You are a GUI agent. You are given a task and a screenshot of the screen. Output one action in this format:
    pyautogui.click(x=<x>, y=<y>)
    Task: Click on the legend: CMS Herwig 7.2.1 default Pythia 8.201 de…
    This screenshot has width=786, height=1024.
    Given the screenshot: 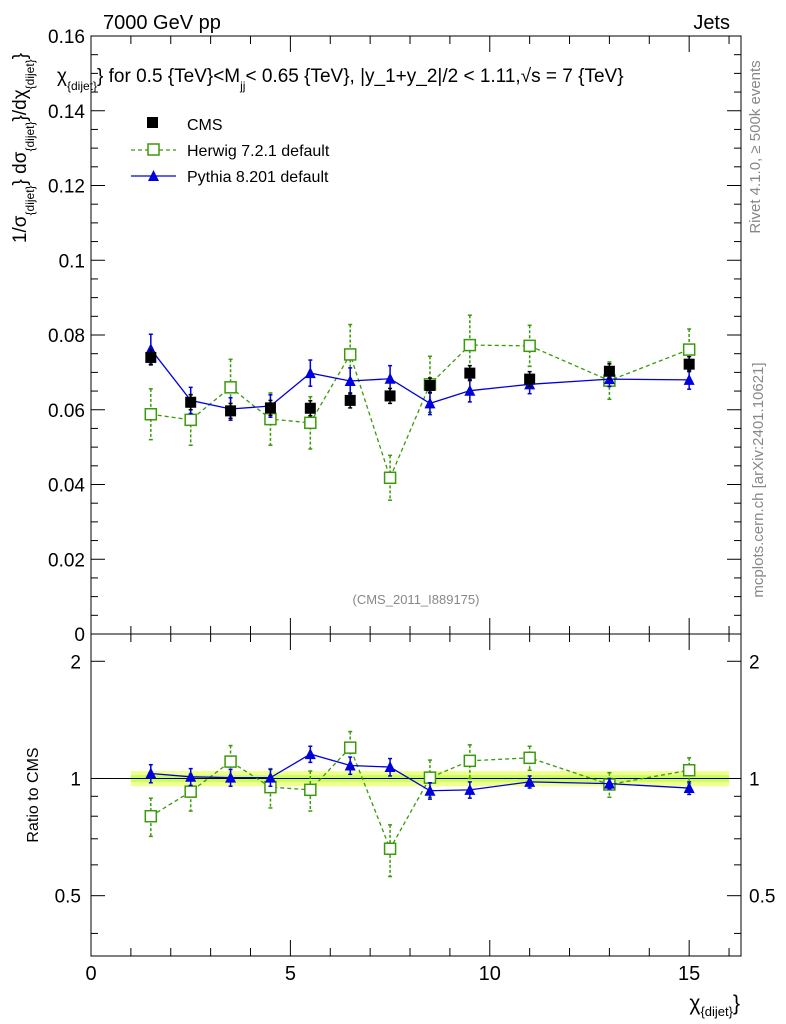 What is the action you would take?
    pyautogui.click(x=230, y=151)
    